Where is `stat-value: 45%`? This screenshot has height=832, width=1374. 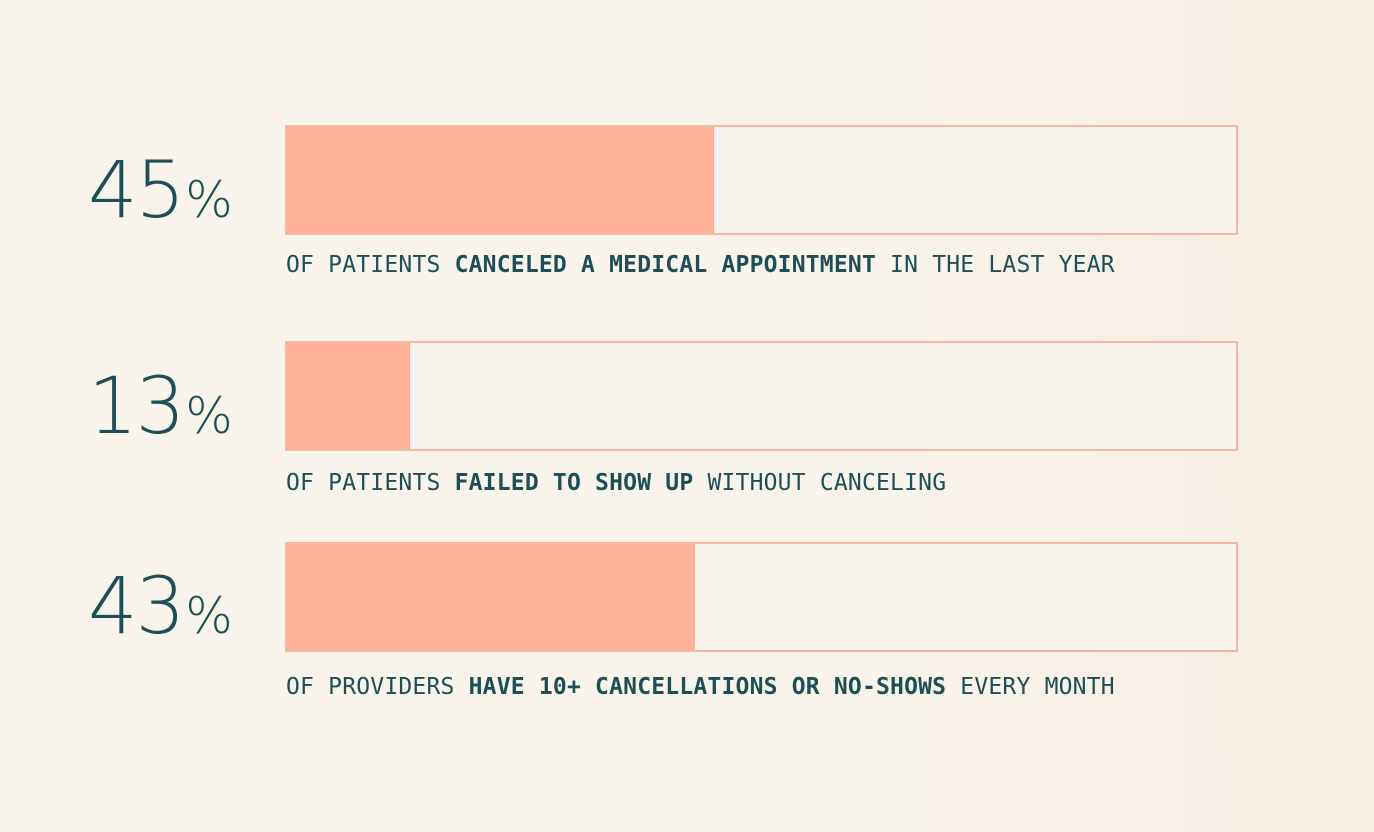 stat-value: 45% is located at coordinates (160, 191).